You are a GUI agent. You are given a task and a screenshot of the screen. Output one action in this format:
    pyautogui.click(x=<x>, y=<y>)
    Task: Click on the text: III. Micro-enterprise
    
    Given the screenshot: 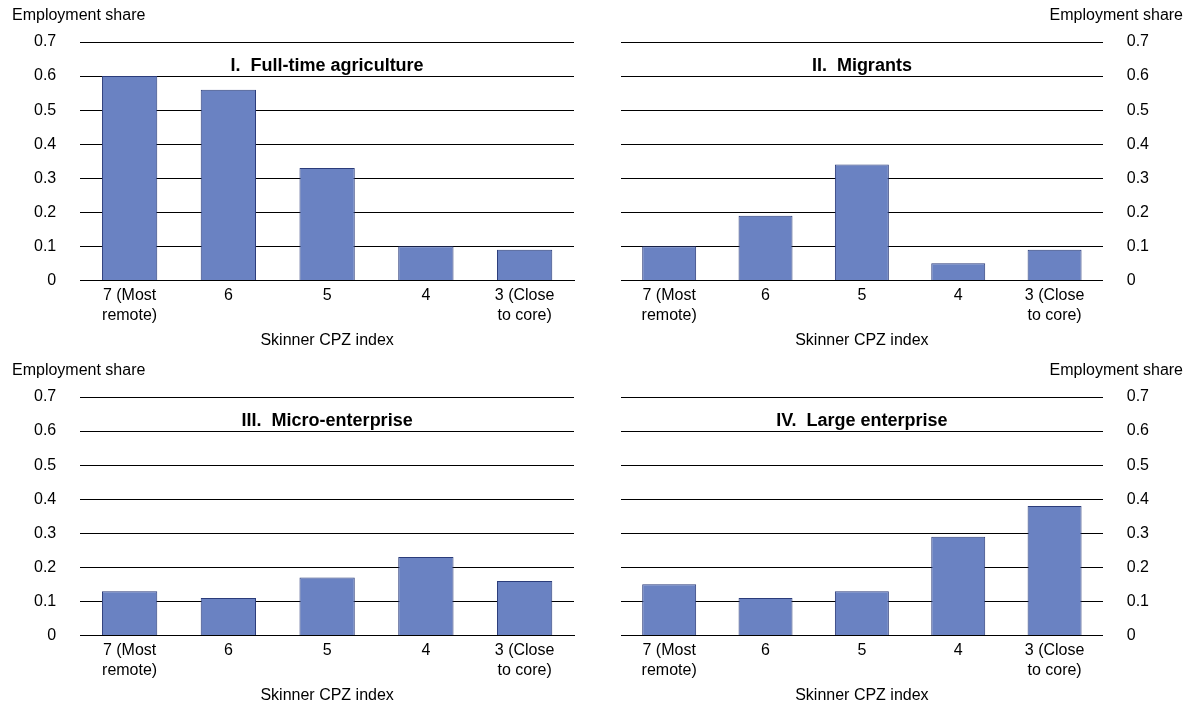 What is the action you would take?
    pyautogui.click(x=327, y=419)
    